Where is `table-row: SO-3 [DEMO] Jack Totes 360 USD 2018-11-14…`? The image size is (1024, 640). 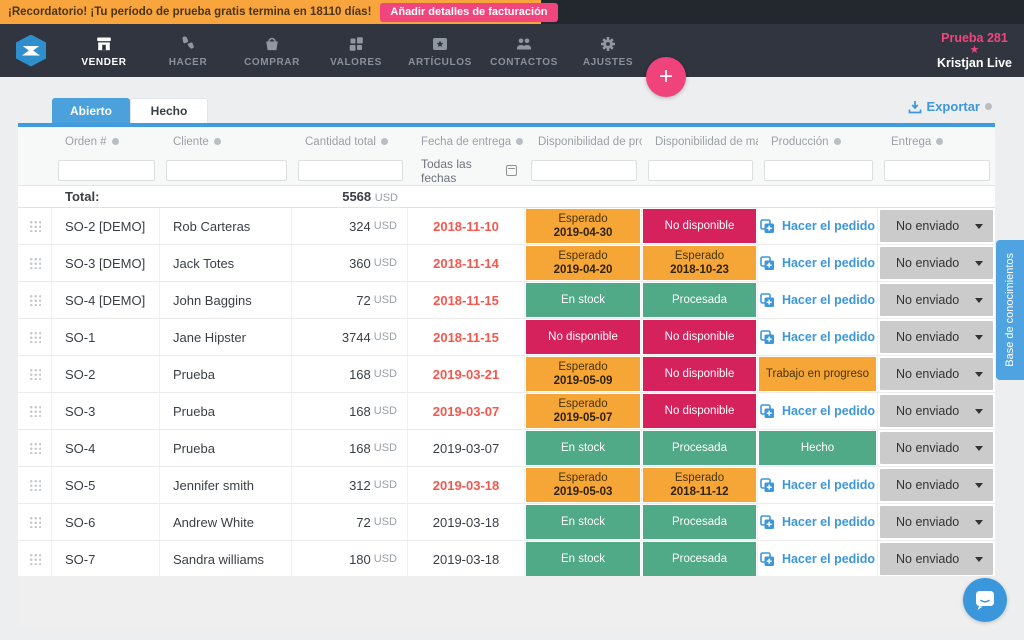
table-row: SO-3 [DEMO] Jack Totes 360 USD 2018-11-14… is located at coordinates (506, 263).